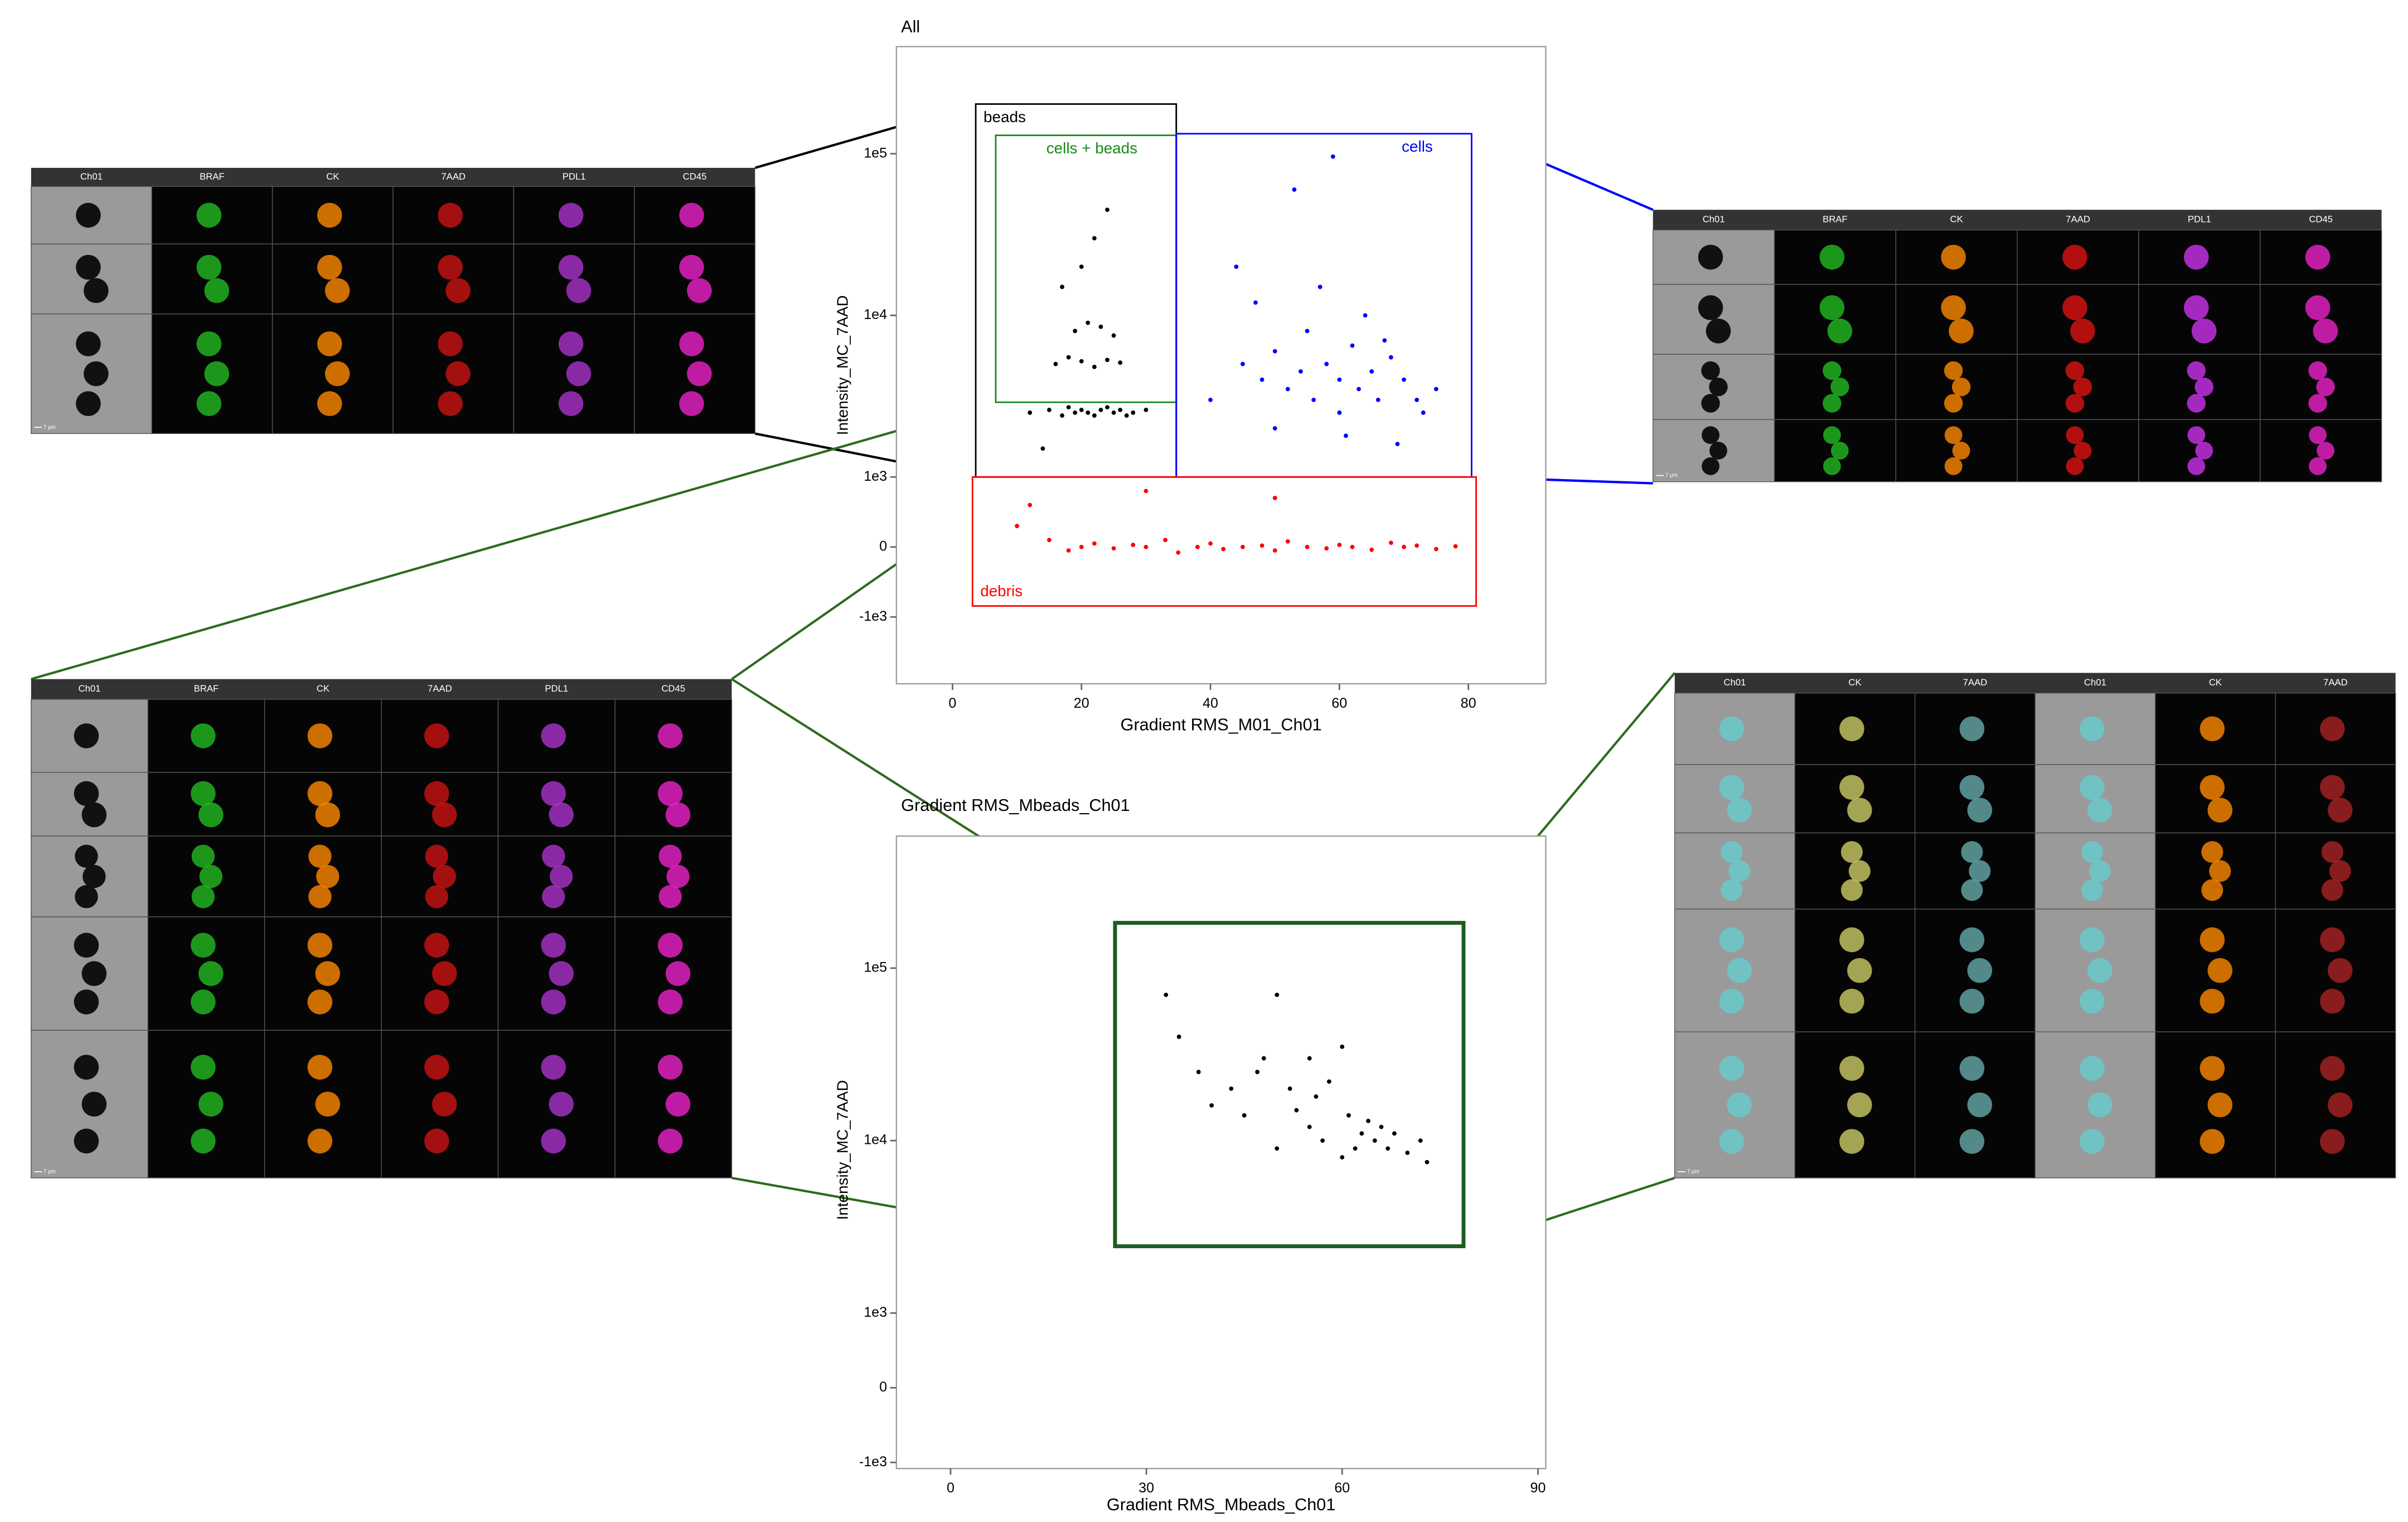 This screenshot has width=2408, height=1522. What do you see at coordinates (1468, 703) in the screenshot?
I see `x-tick-label: 80` at bounding box center [1468, 703].